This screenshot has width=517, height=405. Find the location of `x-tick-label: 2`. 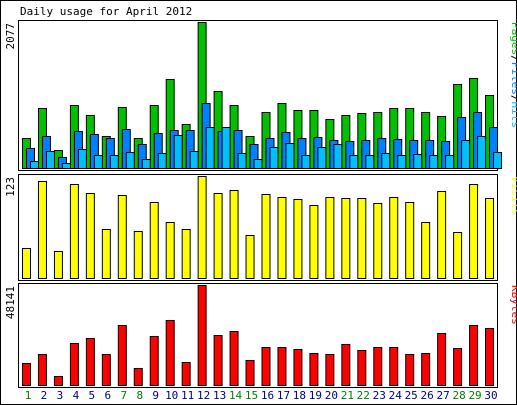

x-tick-label: 2 is located at coordinates (44, 395).